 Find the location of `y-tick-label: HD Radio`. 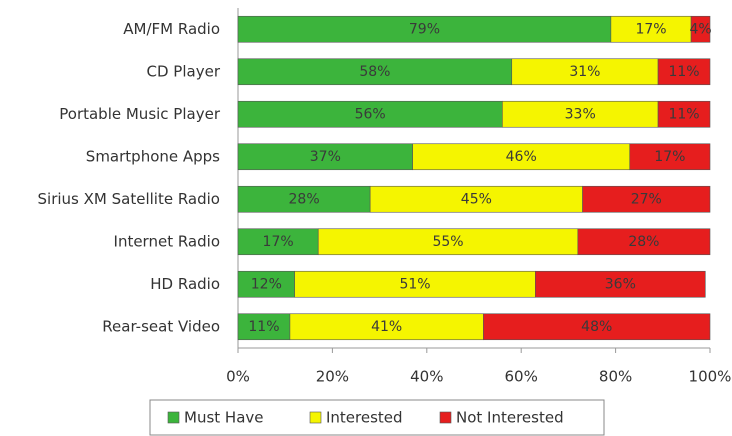

y-tick-label: HD Radio is located at coordinates (185, 284).